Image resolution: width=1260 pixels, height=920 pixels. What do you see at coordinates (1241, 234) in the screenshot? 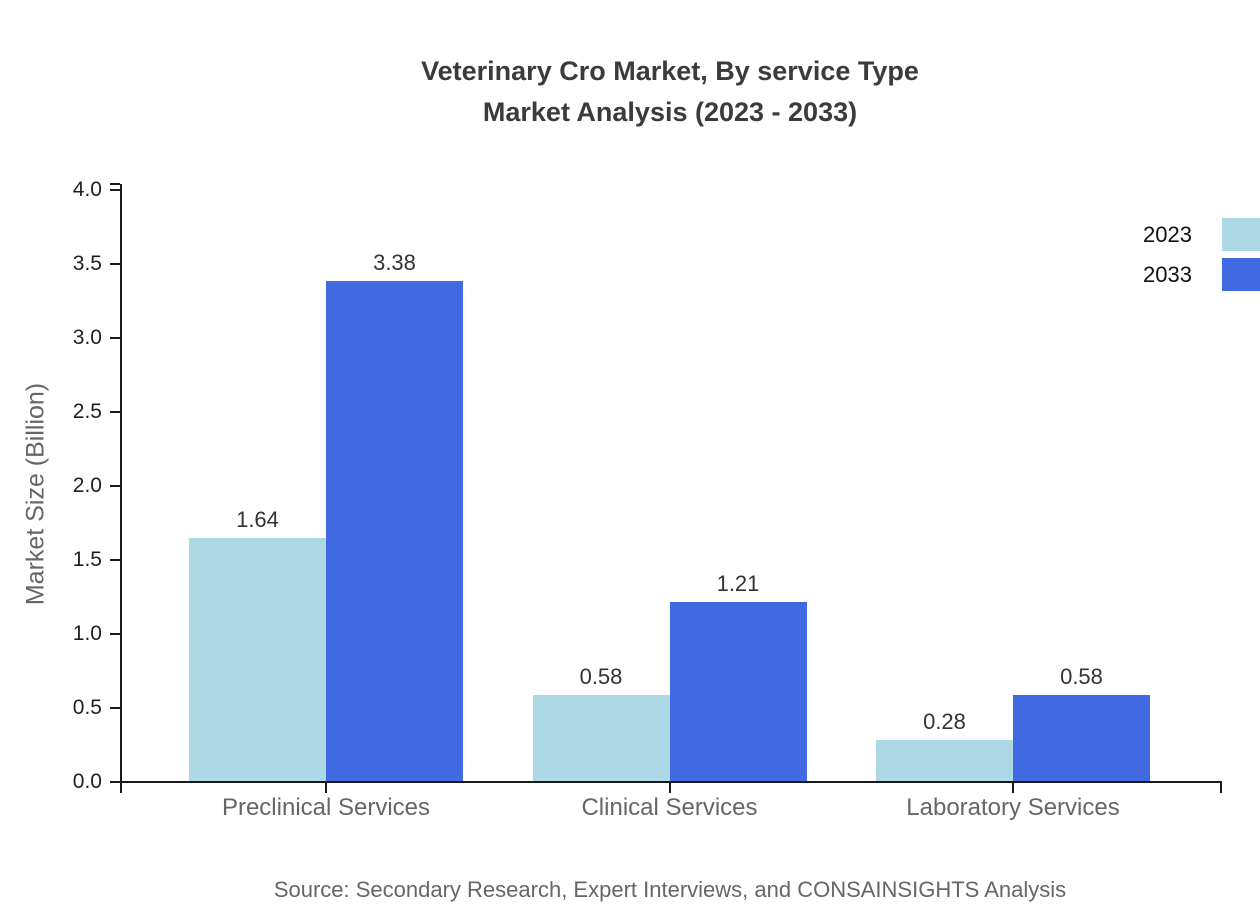
I see `legend-swatch-2023` at bounding box center [1241, 234].